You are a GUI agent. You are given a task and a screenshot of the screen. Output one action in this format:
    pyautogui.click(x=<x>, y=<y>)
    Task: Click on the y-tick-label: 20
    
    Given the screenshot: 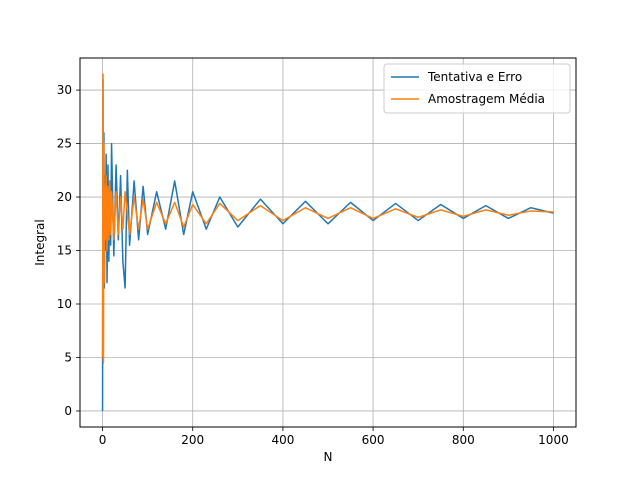 What is the action you would take?
    pyautogui.click(x=64, y=197)
    